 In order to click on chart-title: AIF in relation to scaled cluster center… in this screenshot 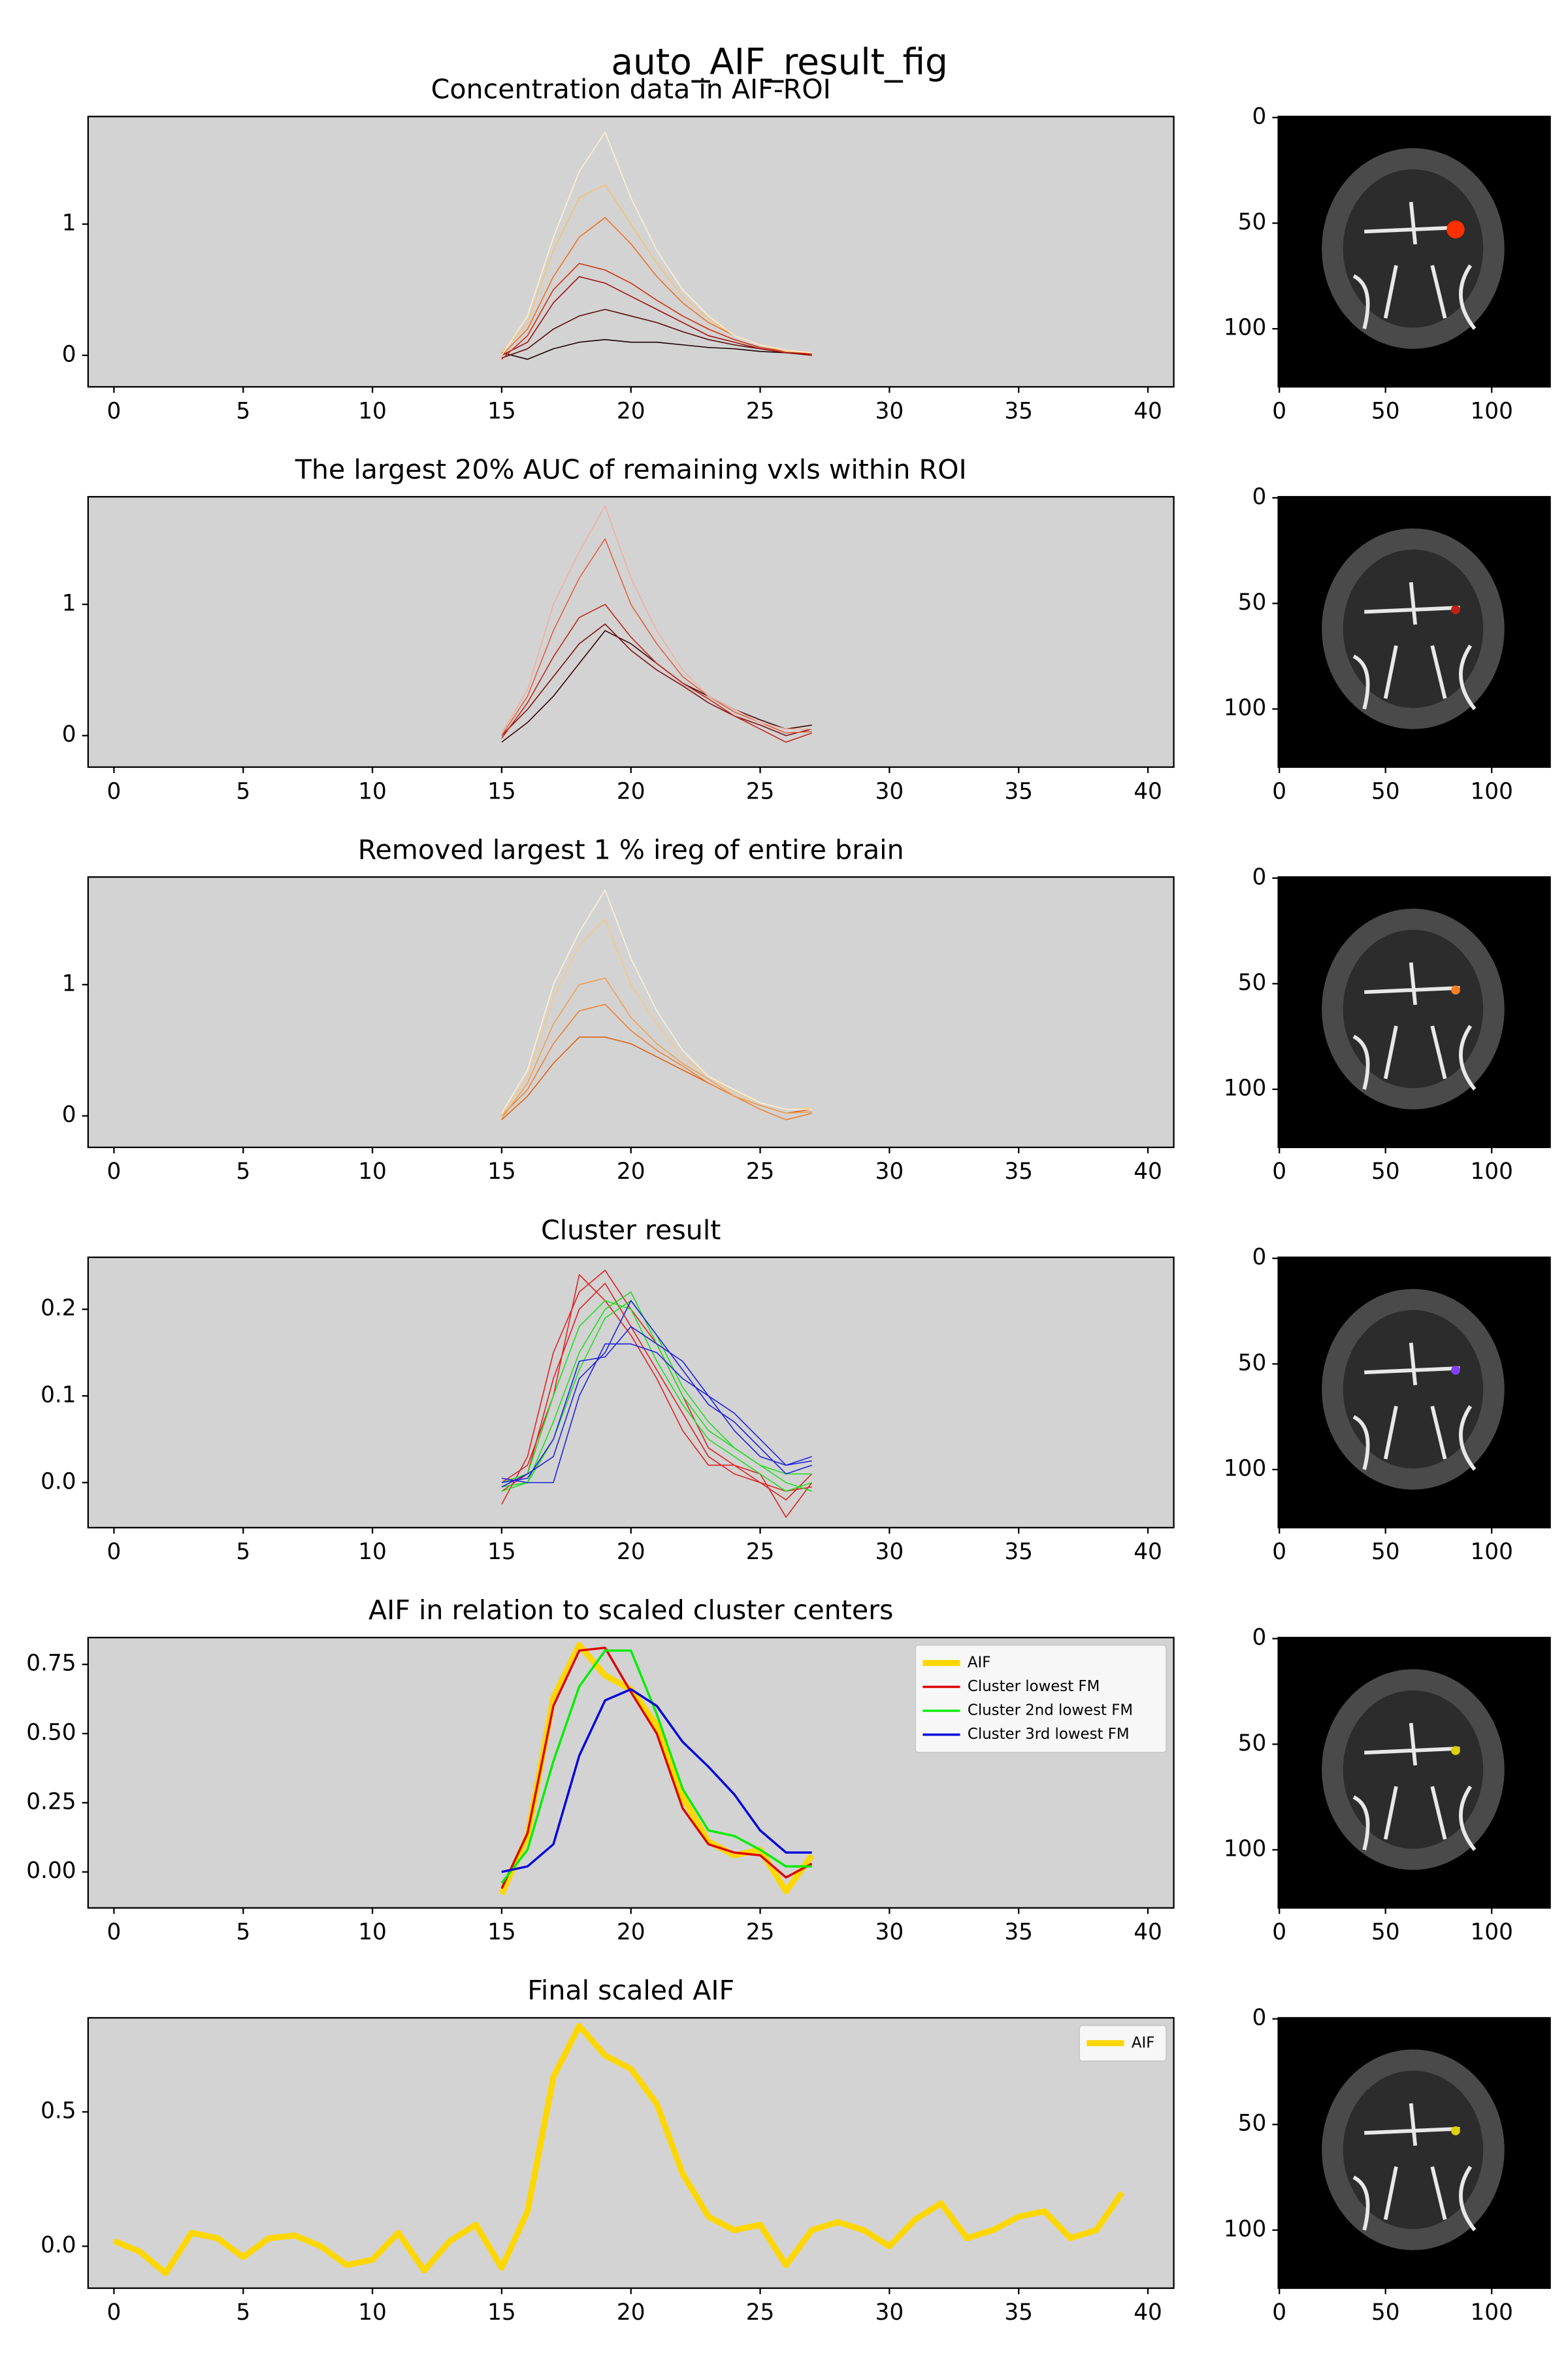, I will do `click(631, 1610)`.